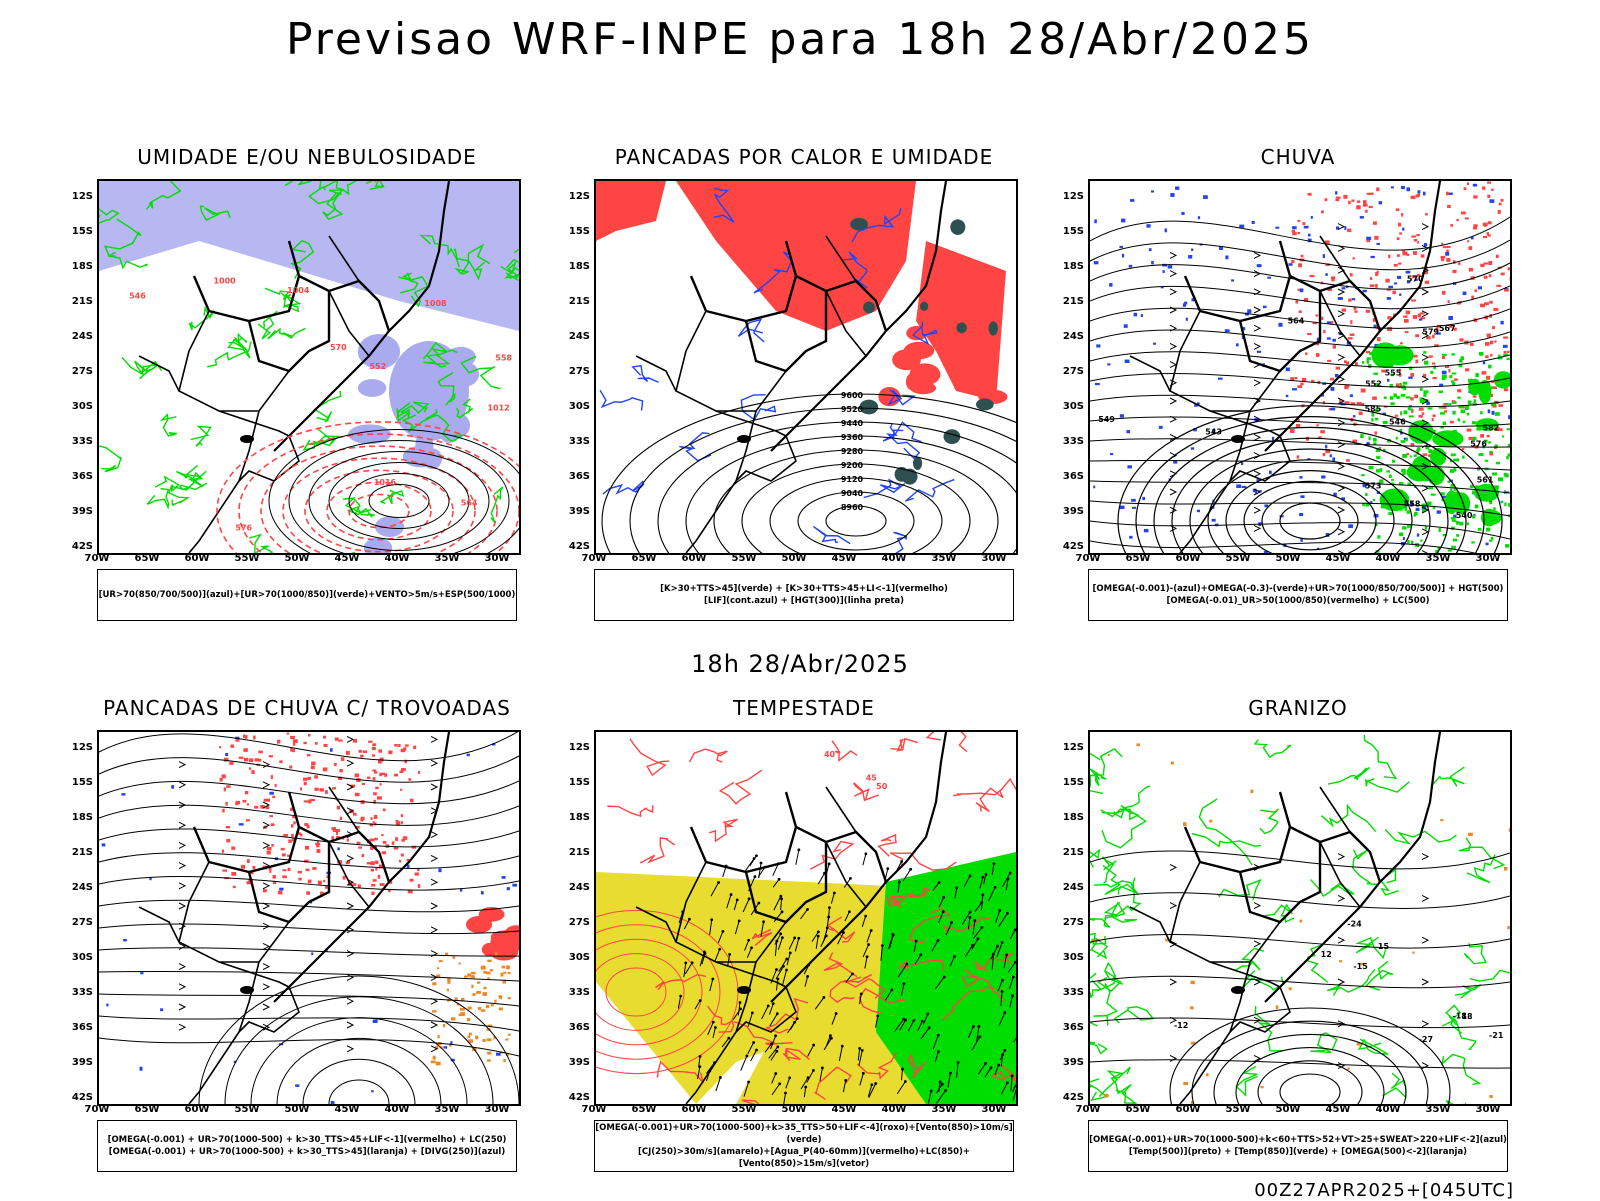 The image size is (1600, 1201). What do you see at coordinates (80, 1097) in the screenshot?
I see `latitude-tick-label: 42S` at bounding box center [80, 1097].